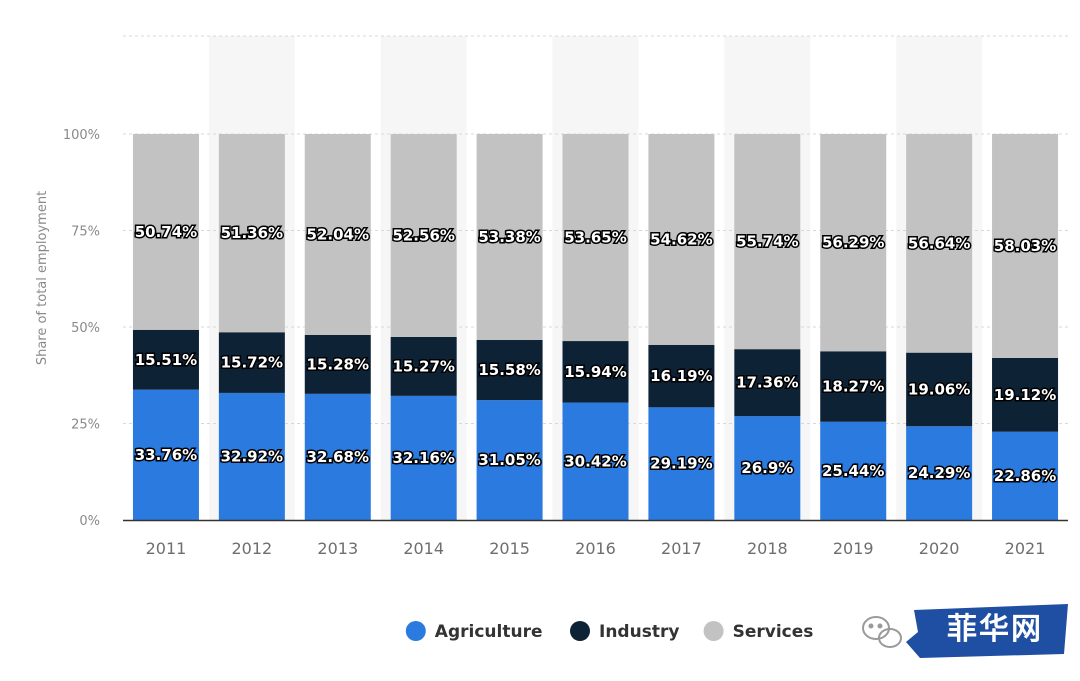  Describe the element at coordinates (995, 629) in the screenshot. I see `watermark-text: 菲华网` at that location.